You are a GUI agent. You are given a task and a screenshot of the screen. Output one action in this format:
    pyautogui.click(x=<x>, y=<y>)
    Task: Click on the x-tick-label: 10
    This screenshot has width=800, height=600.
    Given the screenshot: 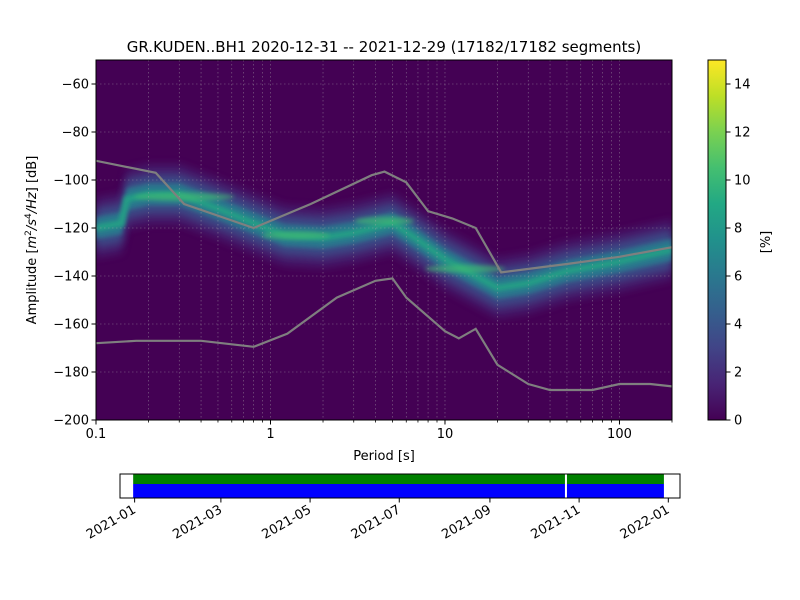 What is the action you would take?
    pyautogui.click(x=445, y=434)
    